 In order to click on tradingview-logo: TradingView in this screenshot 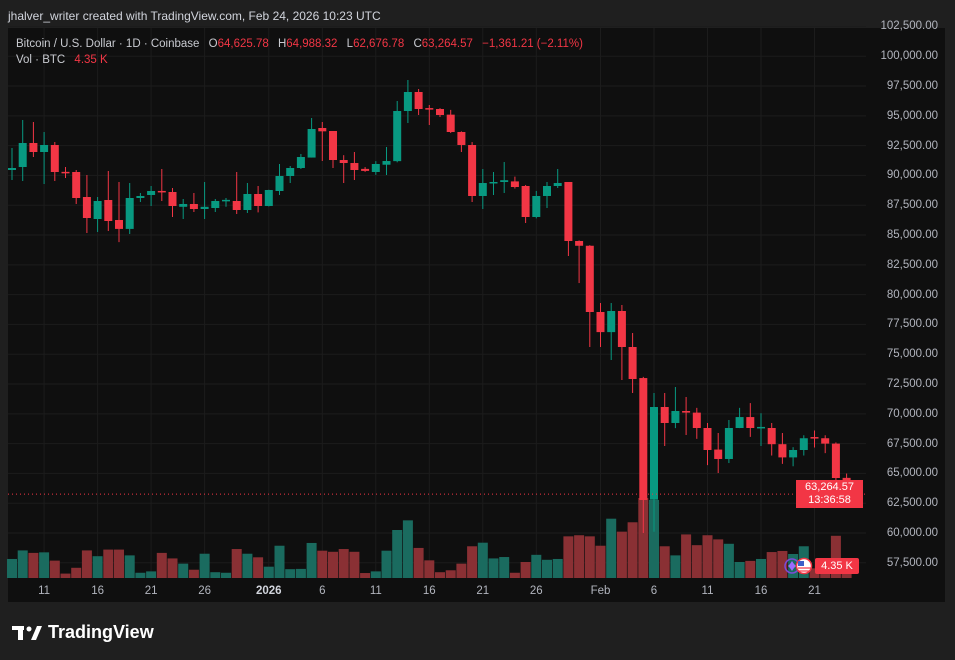, I will do `click(83, 632)`.